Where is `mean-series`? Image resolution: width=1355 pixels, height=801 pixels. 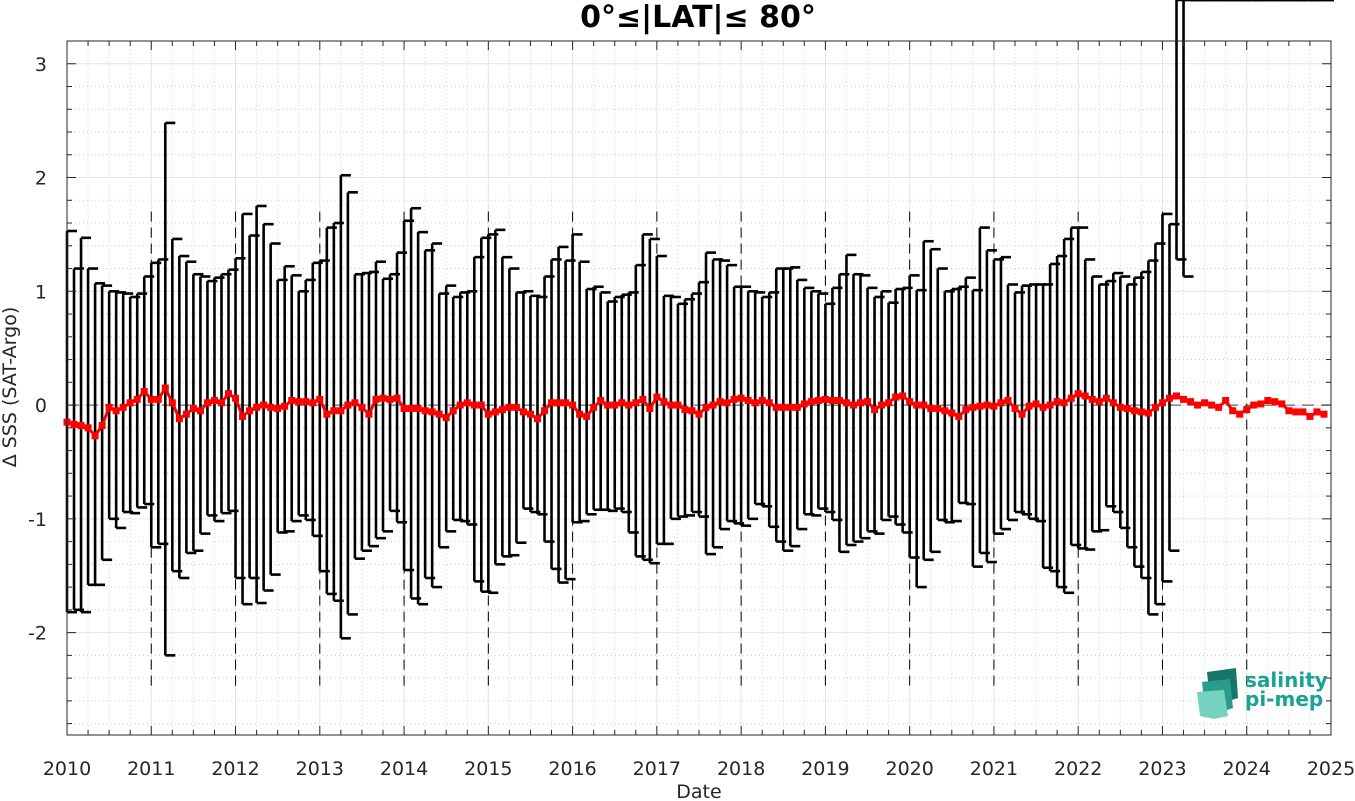
mean-series is located at coordinates (695, 412).